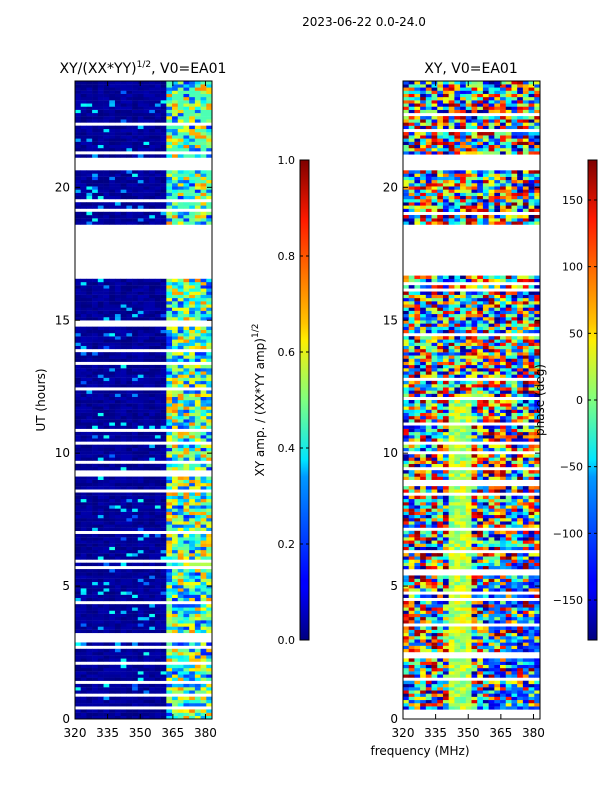  Describe the element at coordinates (140, 733) in the screenshot. I see `x-tick-label: 350` at that location.